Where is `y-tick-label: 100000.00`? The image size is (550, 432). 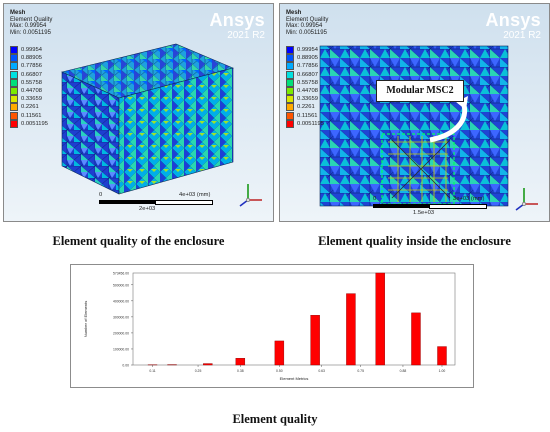
y-tick-label: 100000.00 is located at coordinates (121, 349).